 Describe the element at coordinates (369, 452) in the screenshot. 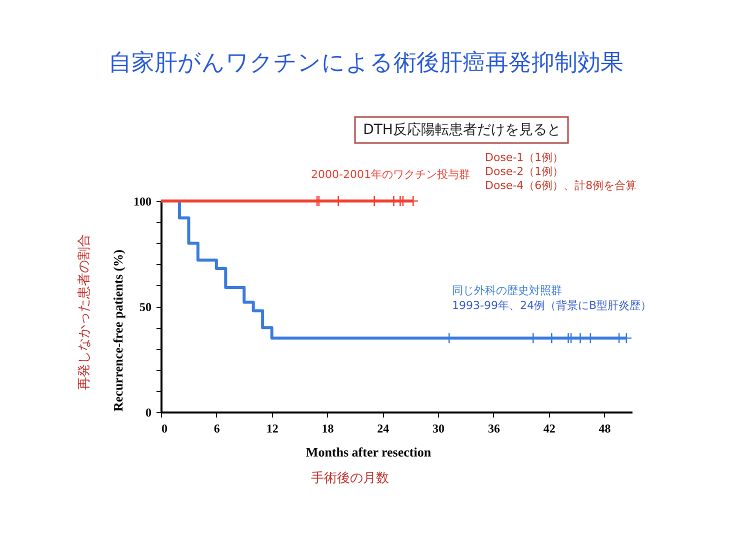

I see `x-axis-title: Months after resection` at that location.